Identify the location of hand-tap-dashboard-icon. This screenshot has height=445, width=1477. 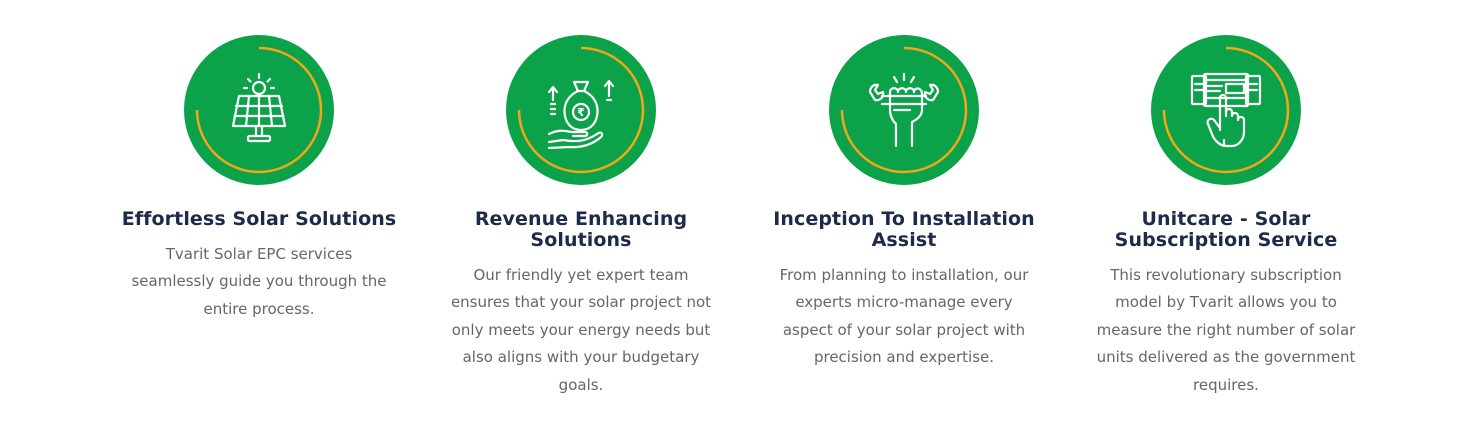
(1226, 110).